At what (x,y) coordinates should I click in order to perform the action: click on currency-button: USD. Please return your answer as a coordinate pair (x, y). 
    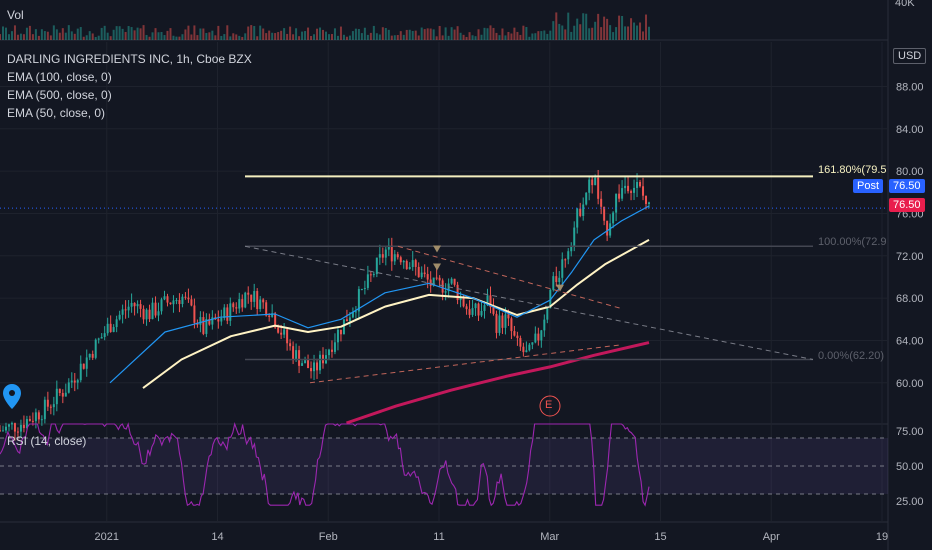
    Looking at the image, I should click on (910, 56).